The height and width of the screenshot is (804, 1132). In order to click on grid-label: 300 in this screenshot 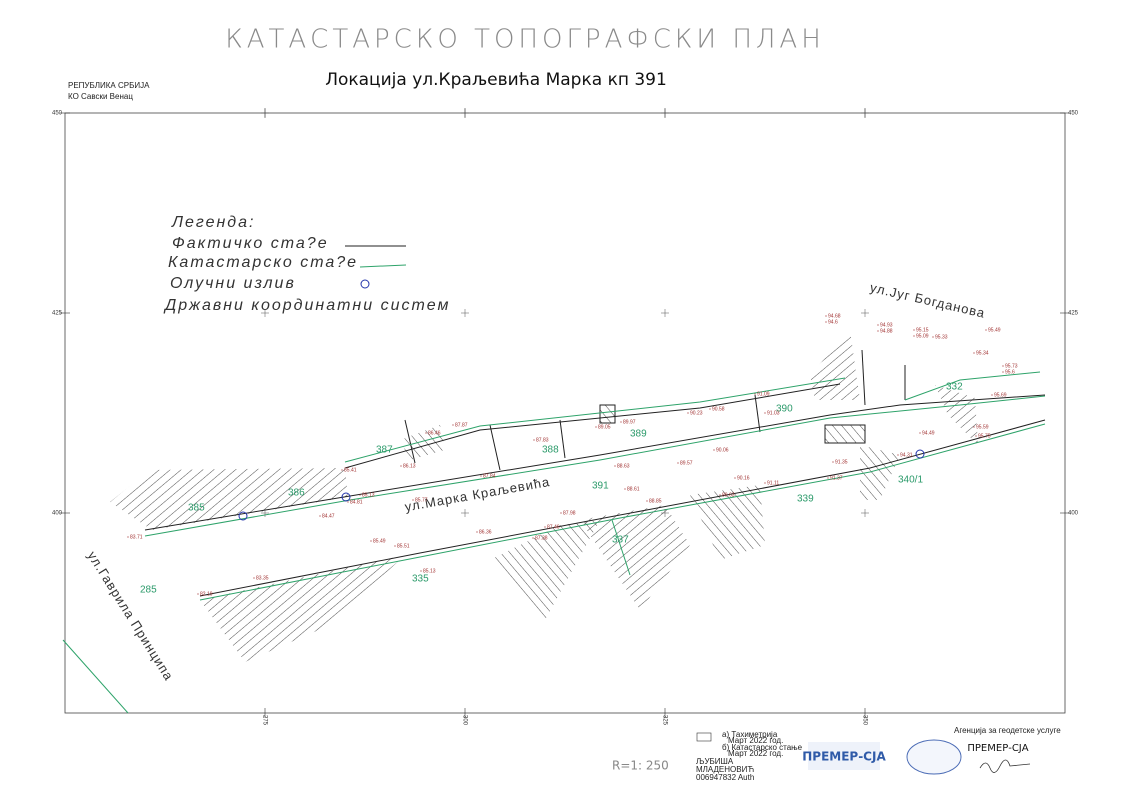, I will do `click(464, 720)`.